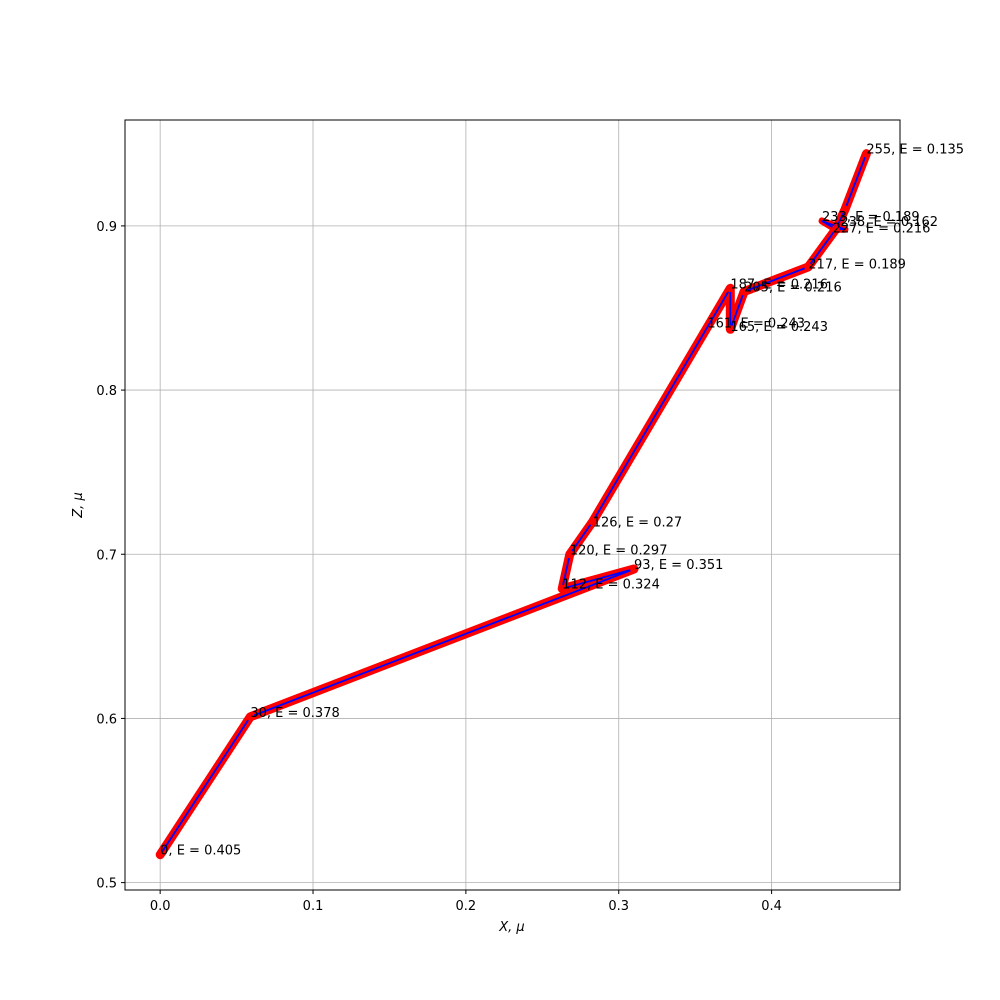 The height and width of the screenshot is (1000, 1000). Describe the element at coordinates (793, 288) in the screenshot. I see `point-annotation: 205, E = 0.216` at that location.